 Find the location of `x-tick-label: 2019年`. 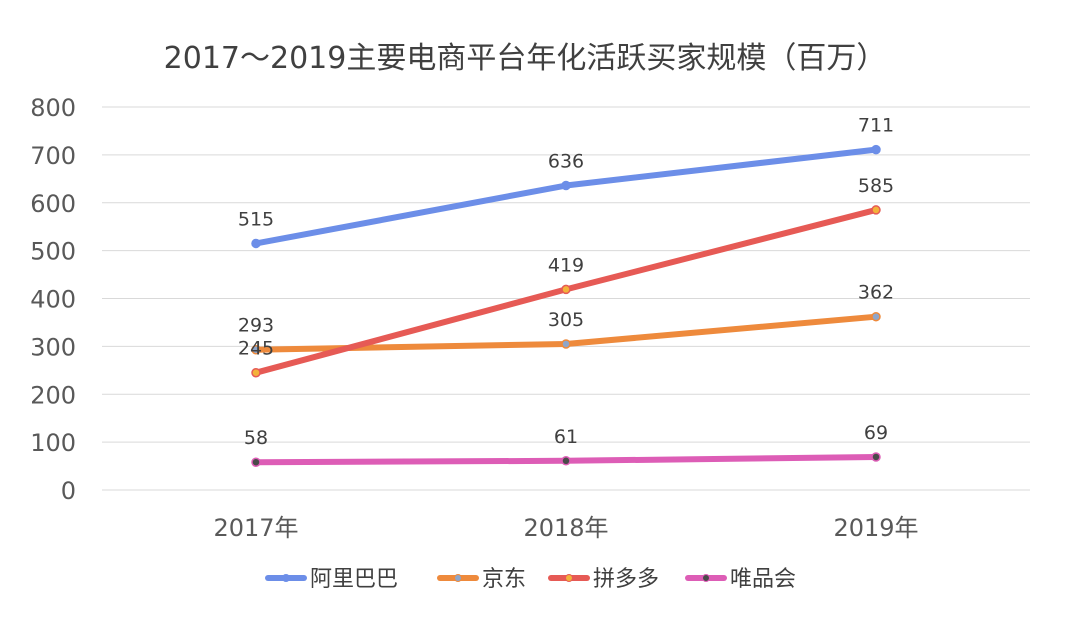

x-tick-label: 2019年 is located at coordinates (875, 528).